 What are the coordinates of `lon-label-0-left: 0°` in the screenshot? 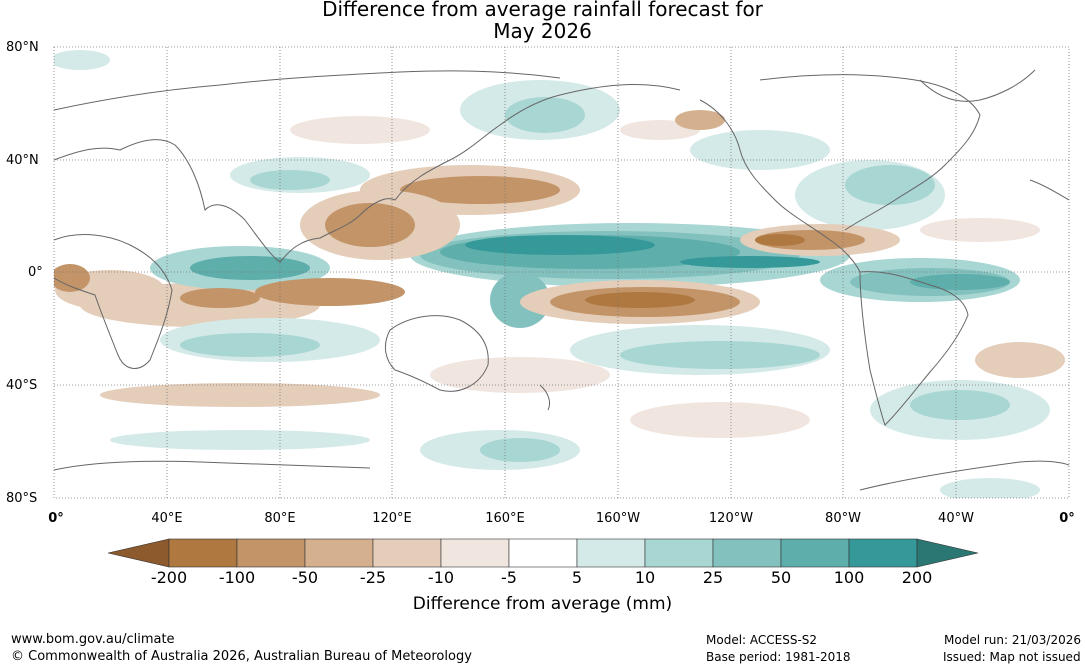 It's located at (56, 518).